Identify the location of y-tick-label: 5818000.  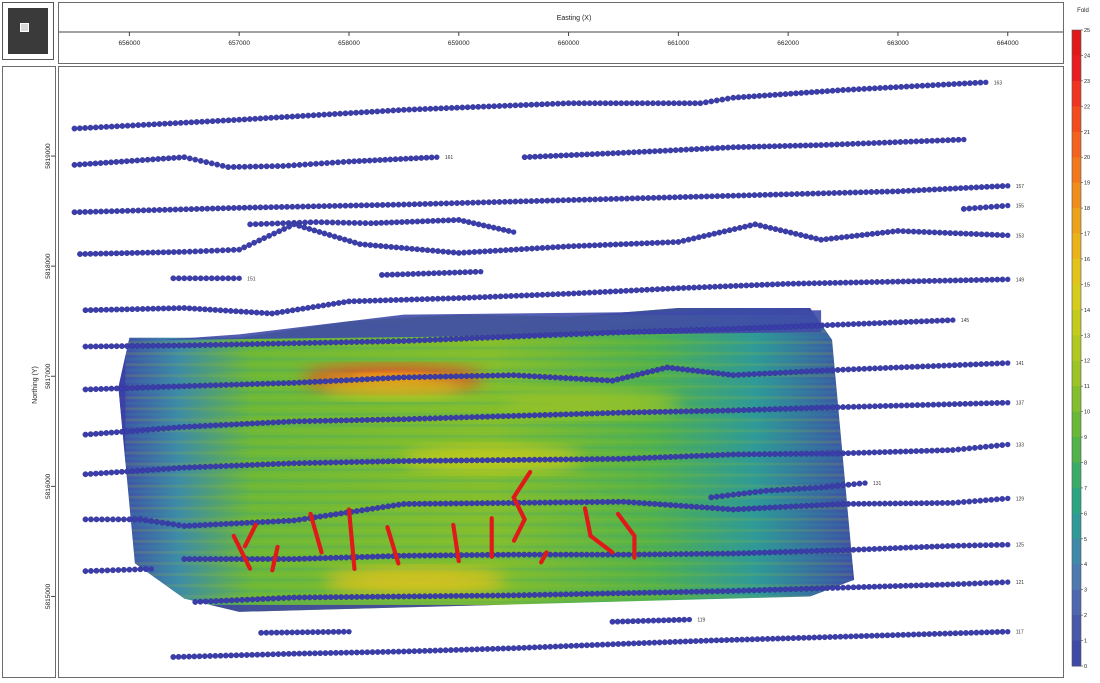
(48, 266).